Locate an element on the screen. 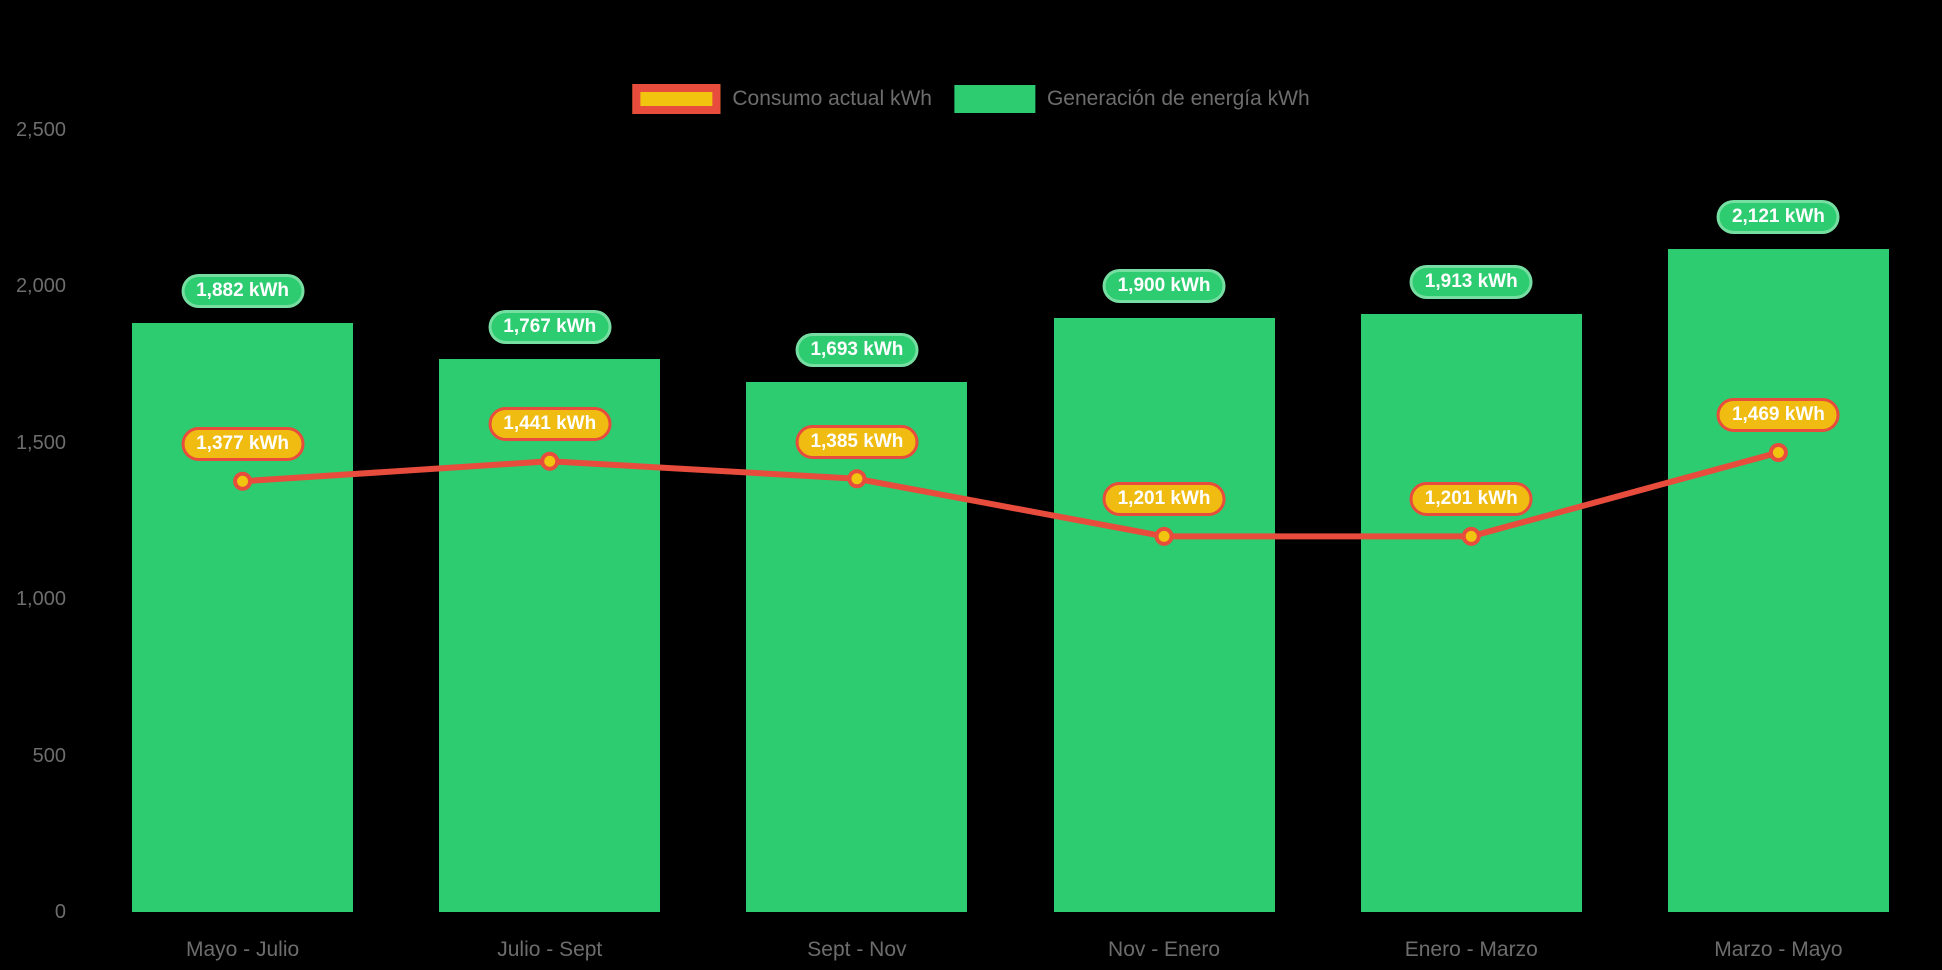 This screenshot has width=1942, height=970. x-axis-label: Nov - Enero is located at coordinates (1164, 949).